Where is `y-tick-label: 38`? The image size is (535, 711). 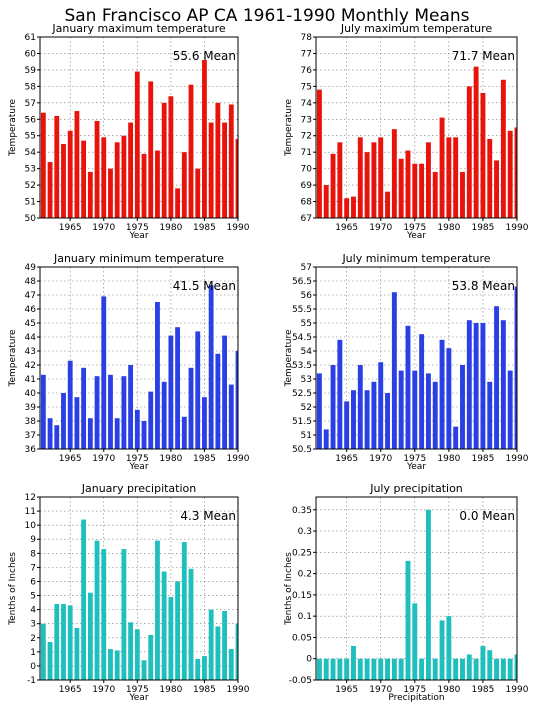
y-tick-label: 38 is located at coordinates (31, 422).